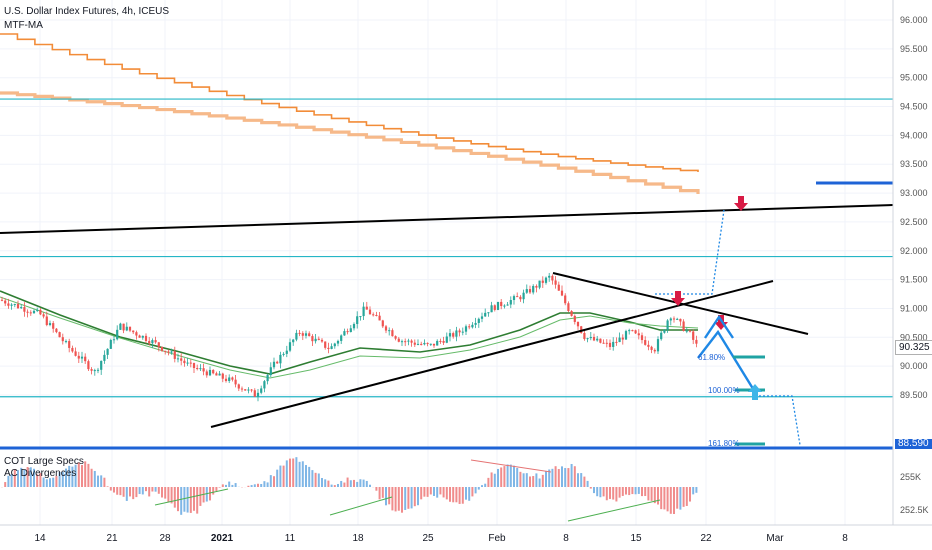  What do you see at coordinates (40, 473) in the screenshot?
I see `ac-divergences-label: AC Divergences` at bounding box center [40, 473].